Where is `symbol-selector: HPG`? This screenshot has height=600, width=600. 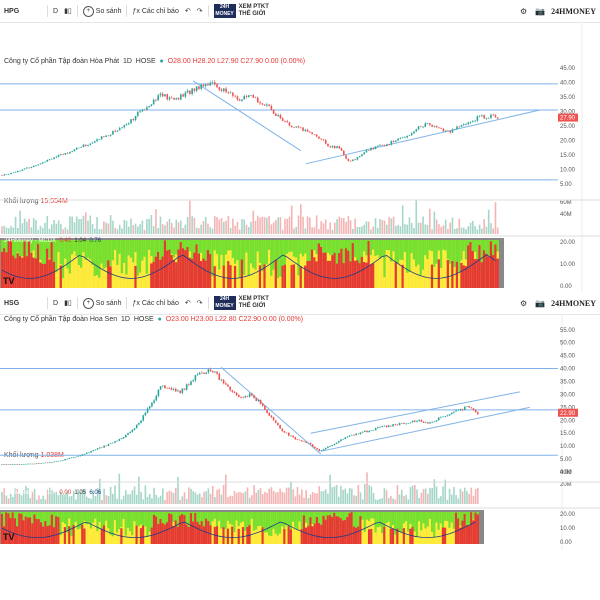
symbol-selector: HPG is located at coordinates (12, 11).